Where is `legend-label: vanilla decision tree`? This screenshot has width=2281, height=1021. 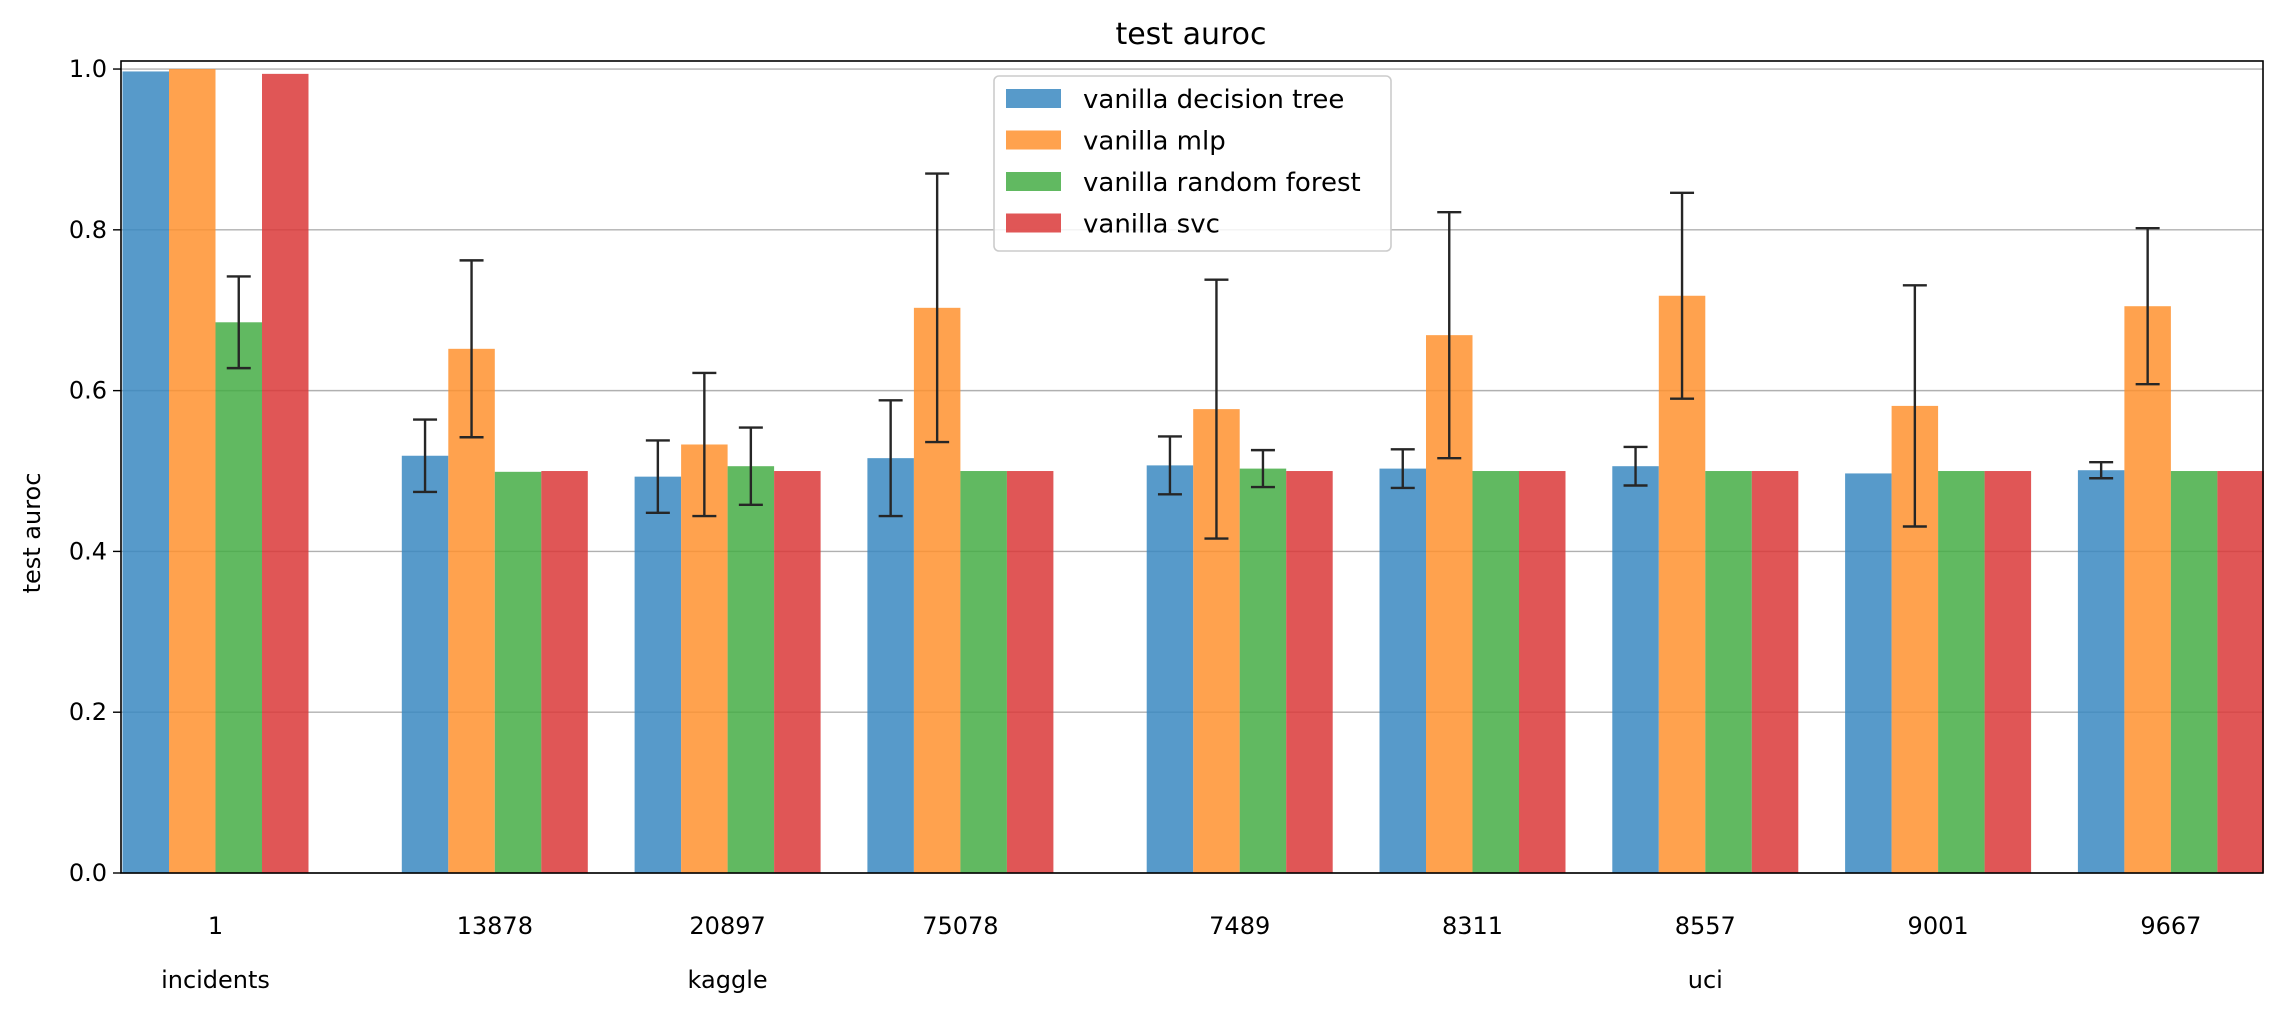
legend-label: vanilla decision tree is located at coordinates (1213, 100).